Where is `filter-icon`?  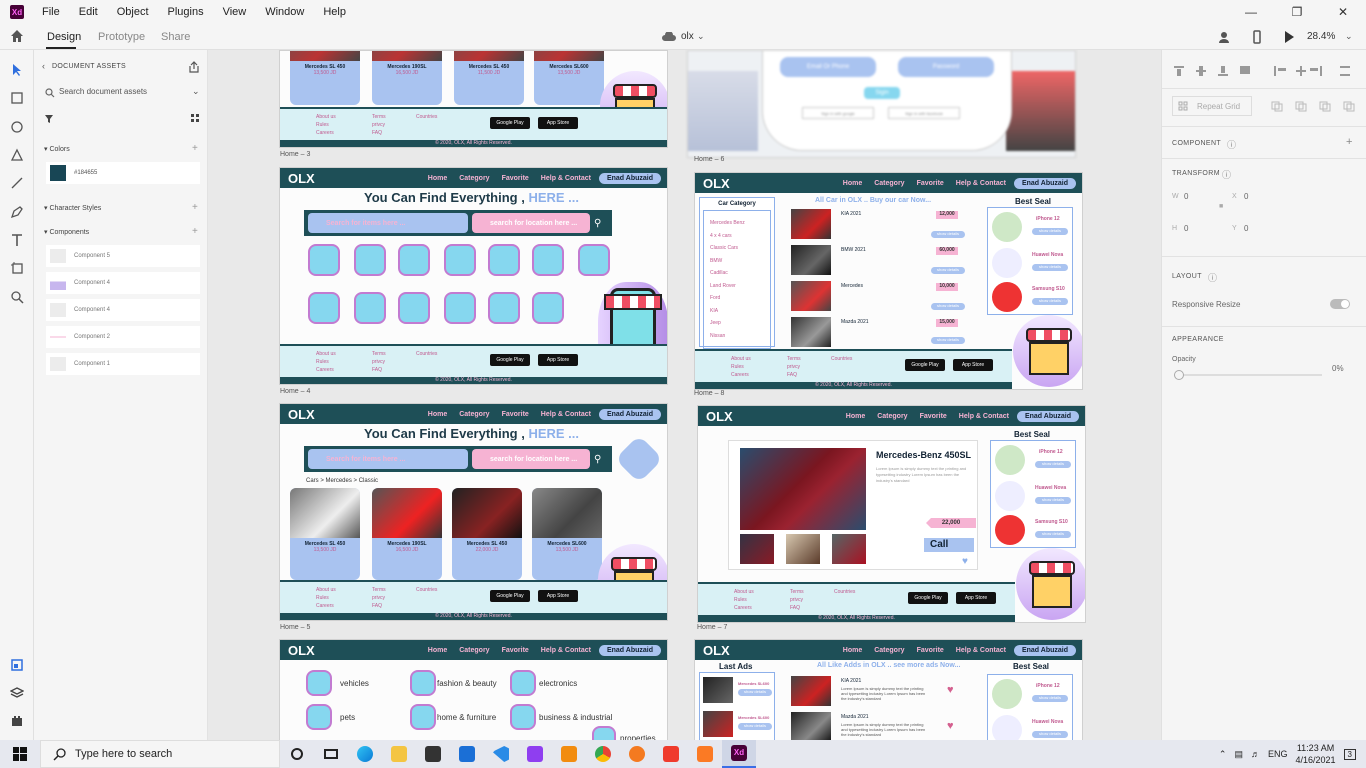 filter-icon is located at coordinates (49, 119).